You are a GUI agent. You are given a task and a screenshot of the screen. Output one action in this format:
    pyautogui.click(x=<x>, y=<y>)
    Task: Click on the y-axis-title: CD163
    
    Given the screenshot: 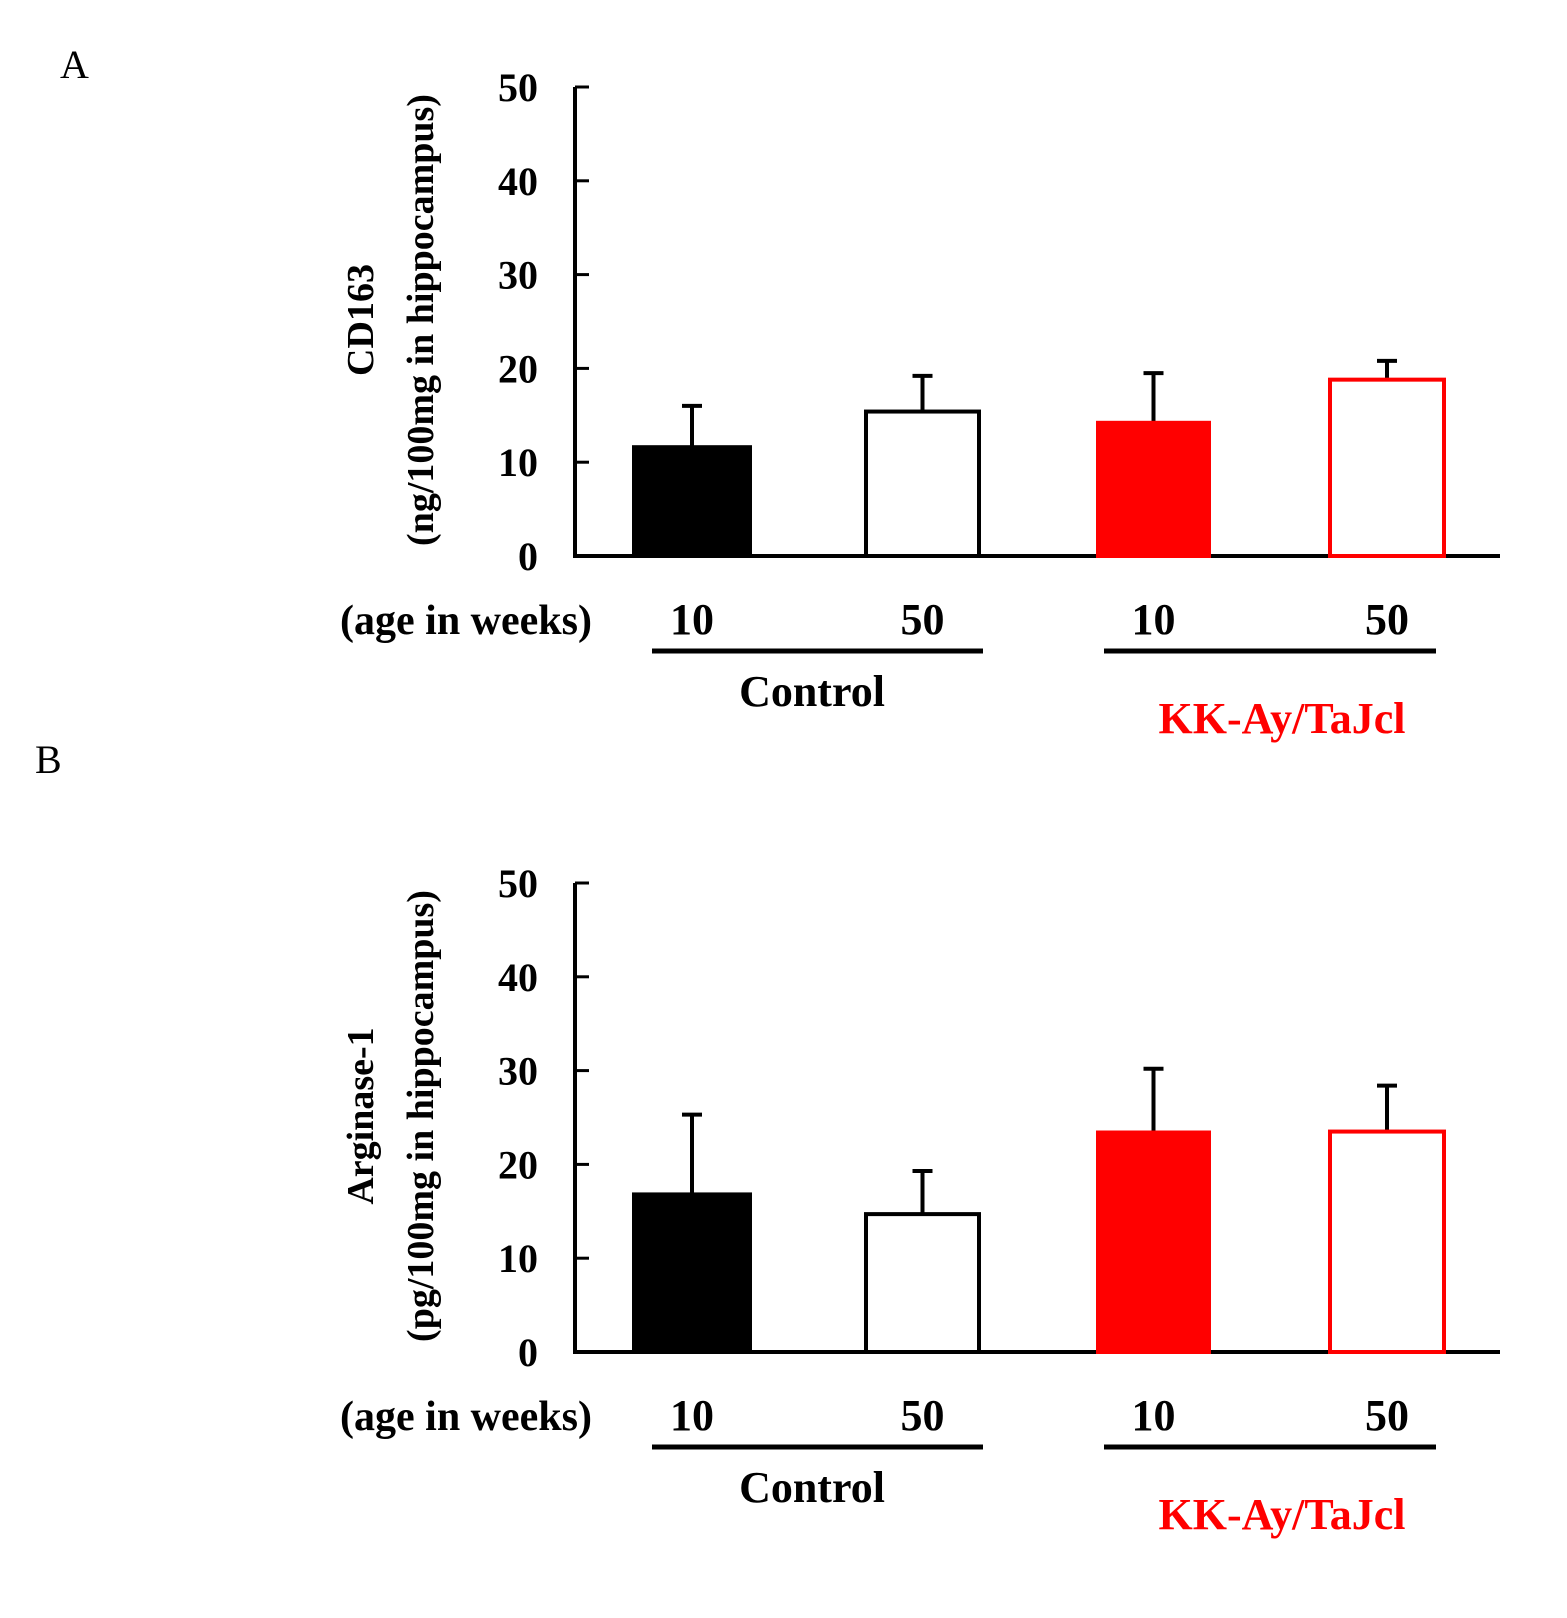 What is the action you would take?
    pyautogui.click(x=361, y=320)
    